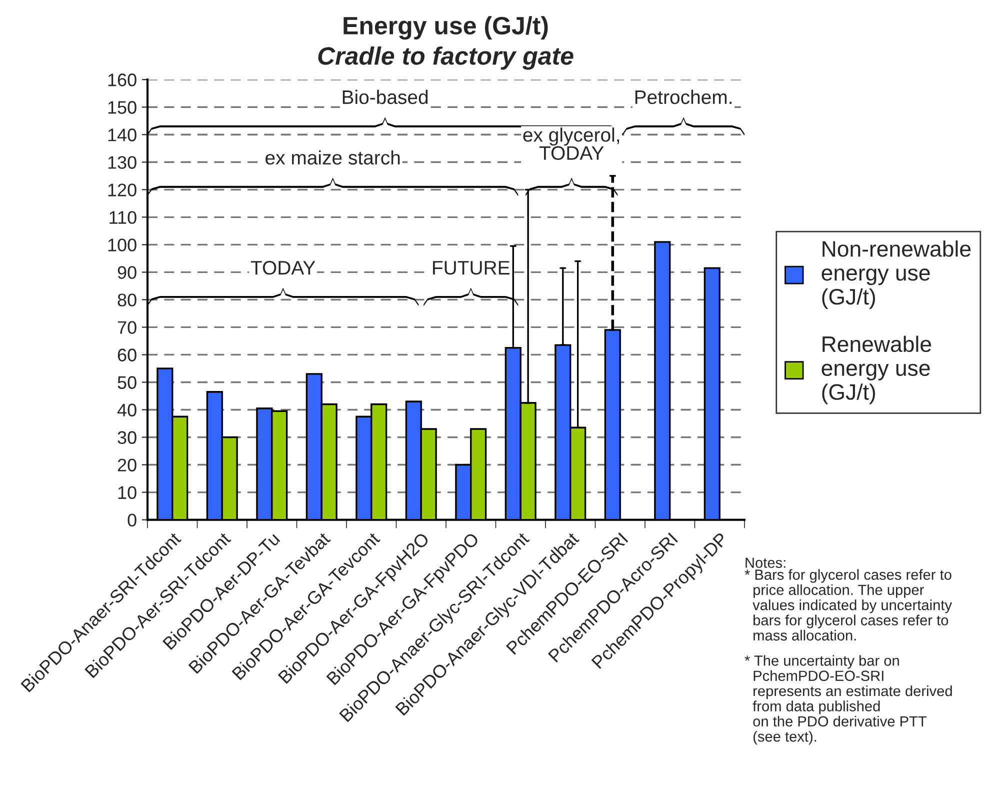 This screenshot has width=990, height=796. What do you see at coordinates (122, 107) in the screenshot?
I see `y-tick-label: 150` at bounding box center [122, 107].